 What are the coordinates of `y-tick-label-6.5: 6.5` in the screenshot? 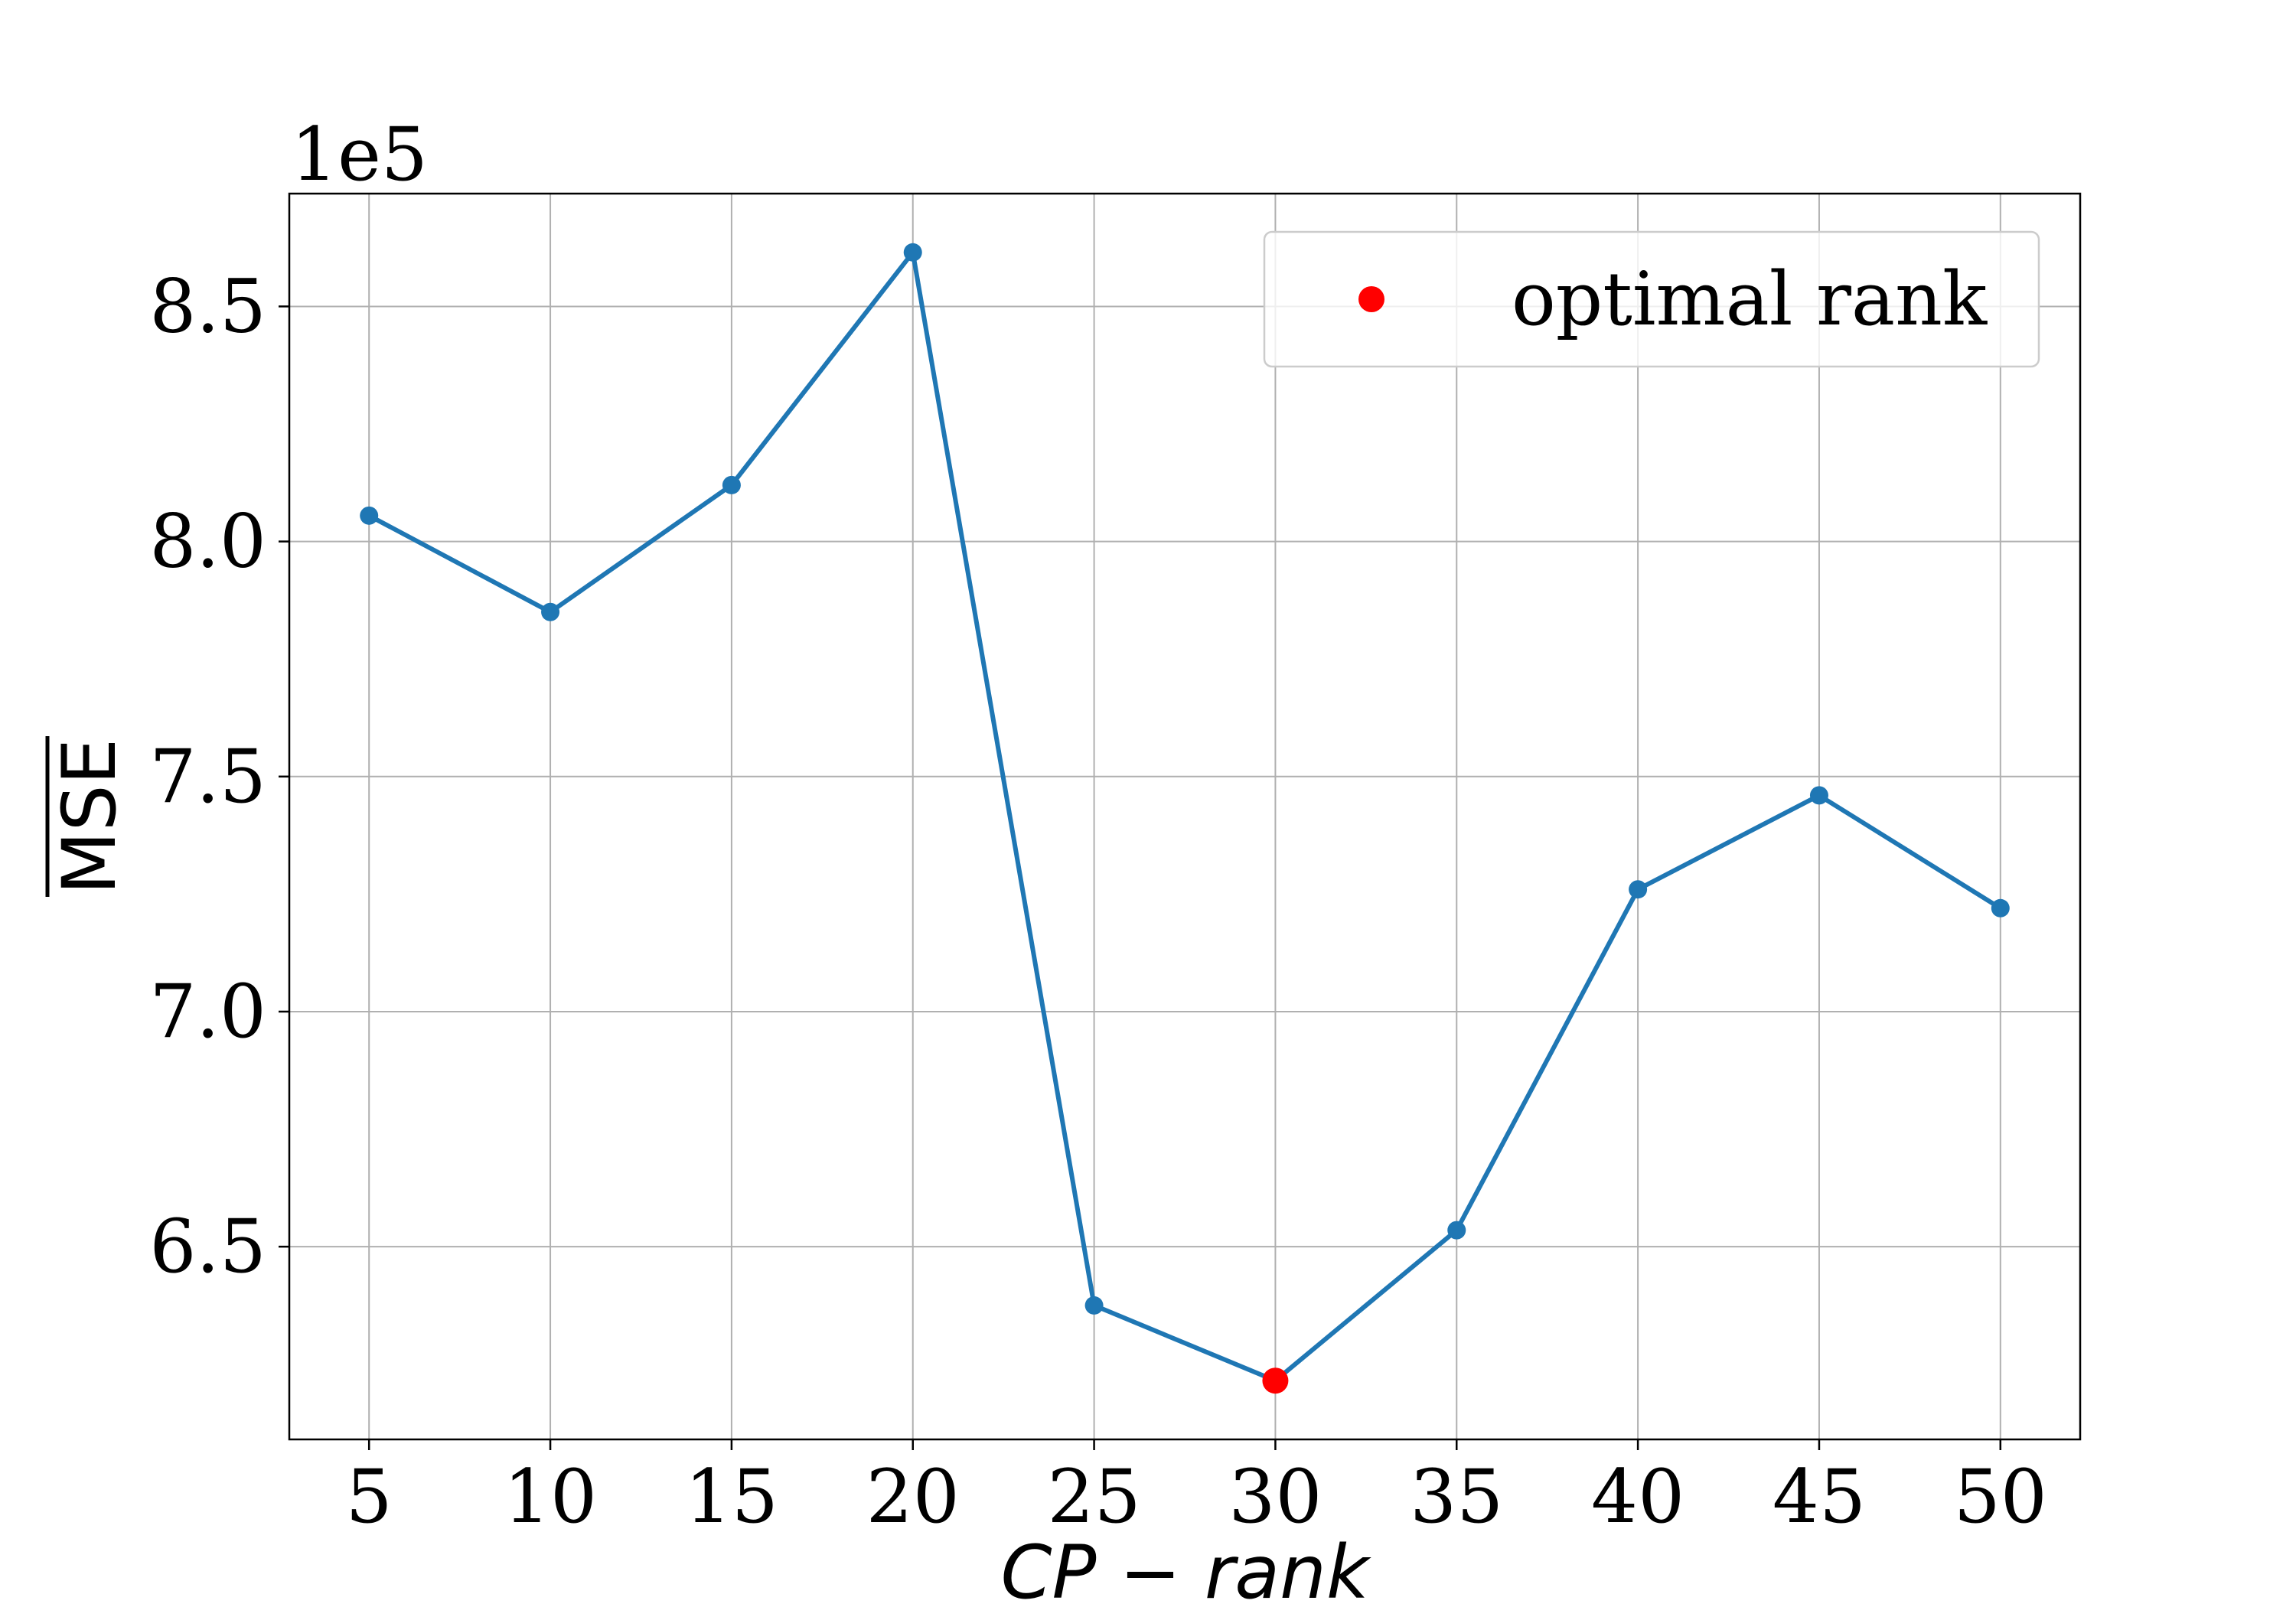 It's located at (207, 1246).